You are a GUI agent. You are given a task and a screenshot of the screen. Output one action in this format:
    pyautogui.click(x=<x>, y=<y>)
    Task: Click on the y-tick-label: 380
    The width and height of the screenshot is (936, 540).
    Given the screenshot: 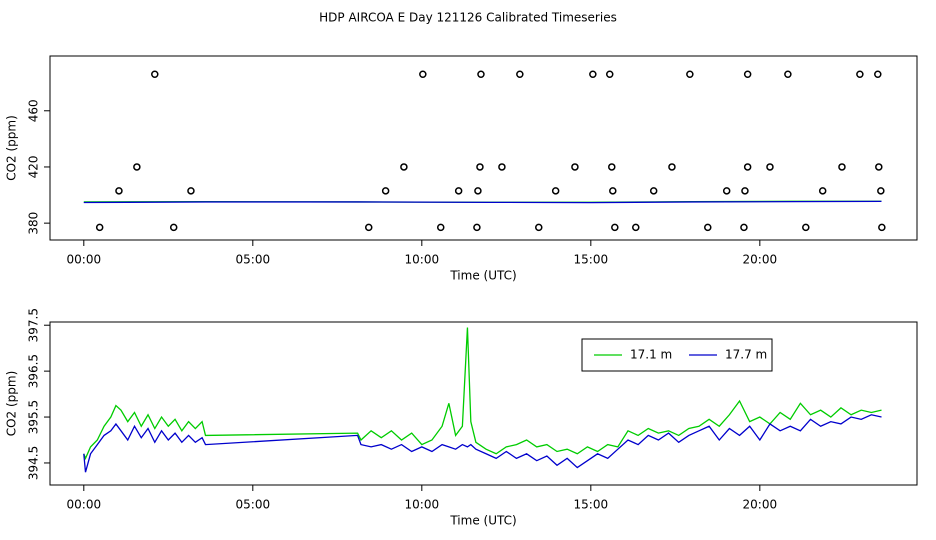 What is the action you would take?
    pyautogui.click(x=34, y=223)
    